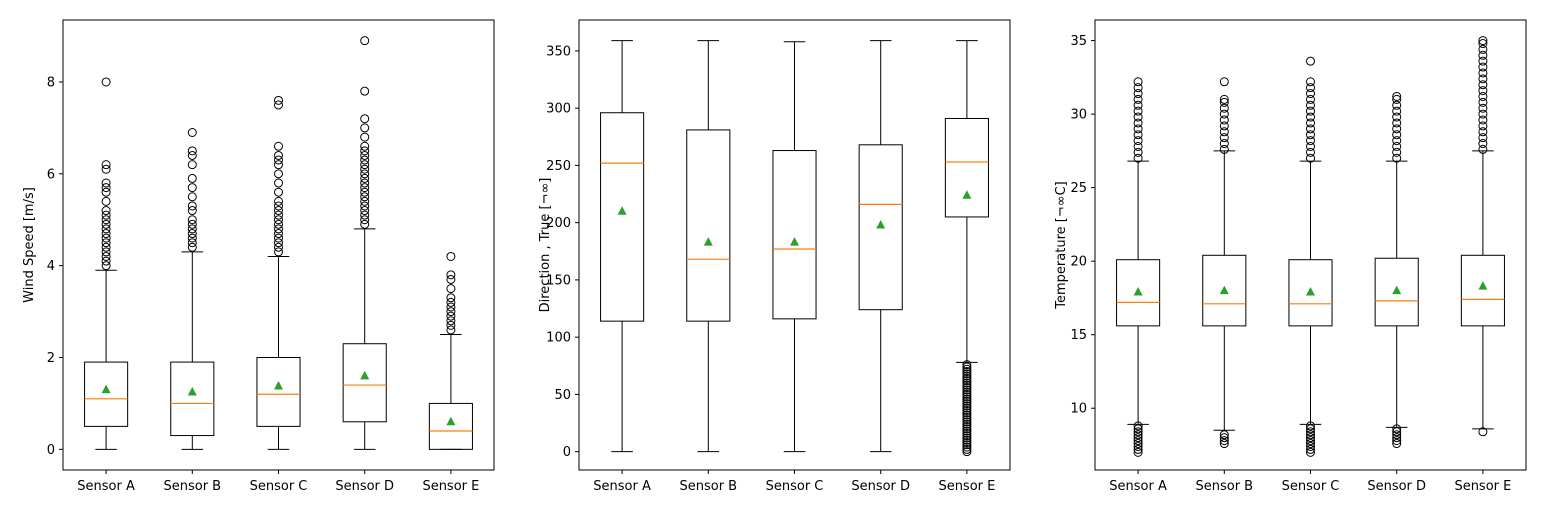 Image resolution: width=1545 pixels, height=524 pixels. Describe the element at coordinates (558, 223) in the screenshot. I see `y-tick-label: 200` at that location.